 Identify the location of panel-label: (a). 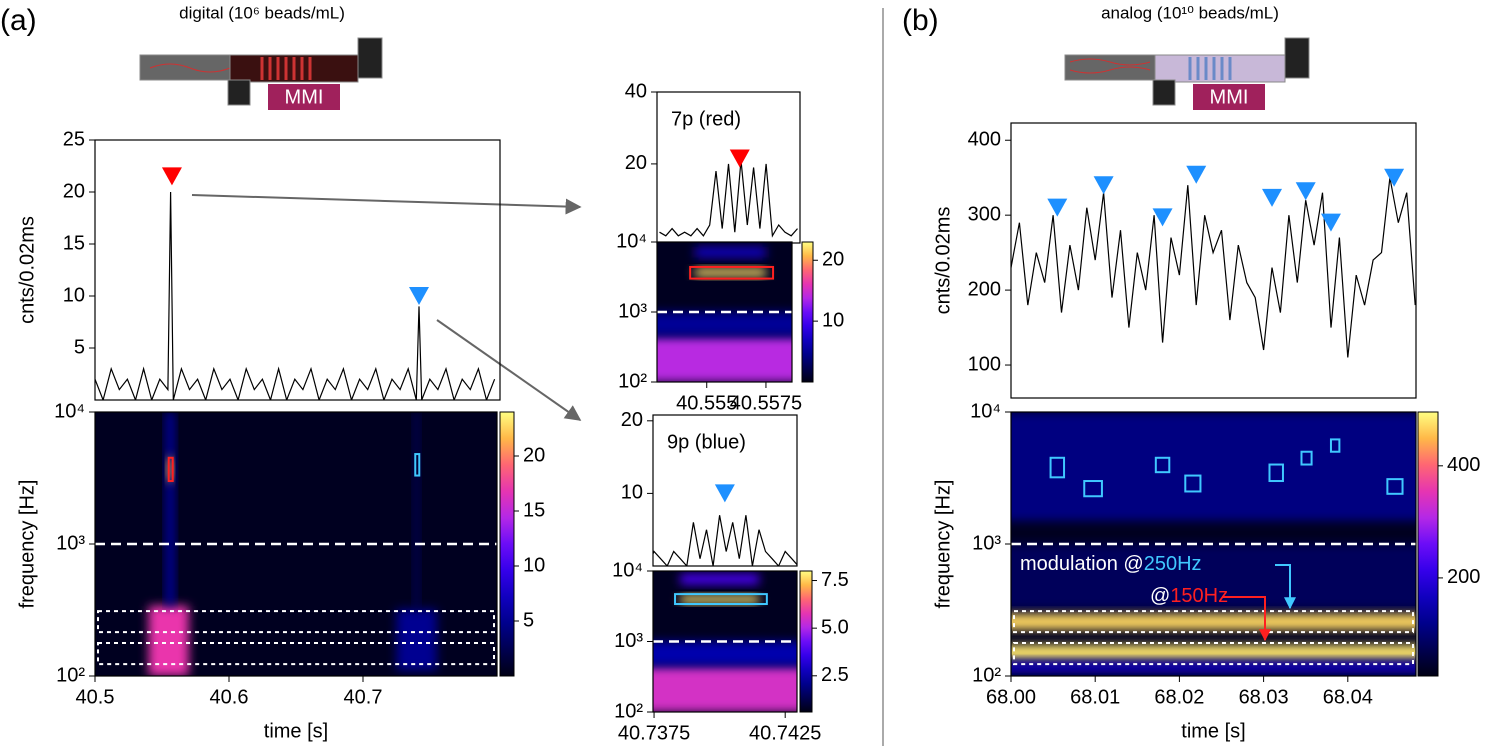
(18, 20).